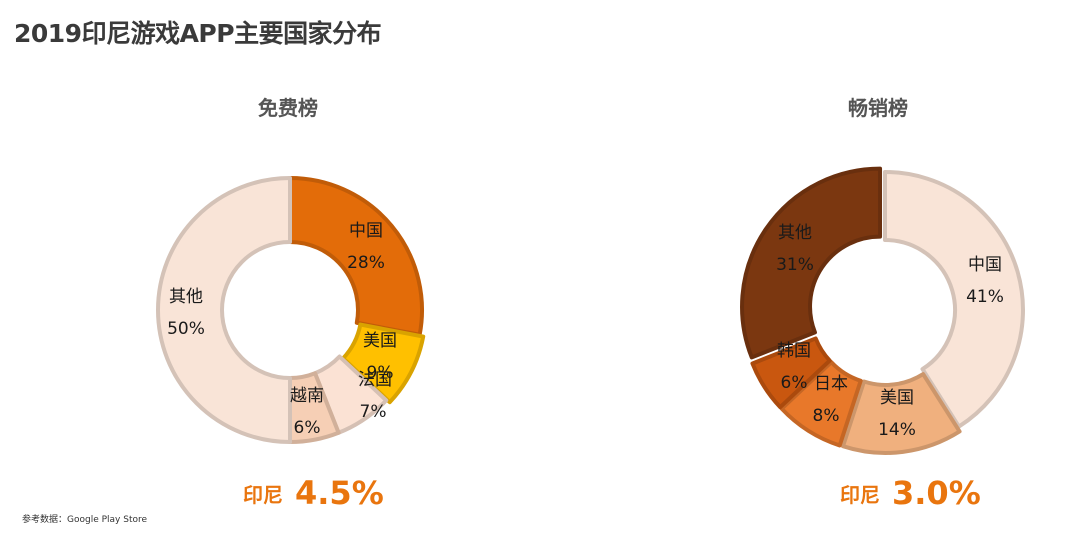 The image size is (1077, 539). I want to click on slice-label: 日本, so click(831, 384).